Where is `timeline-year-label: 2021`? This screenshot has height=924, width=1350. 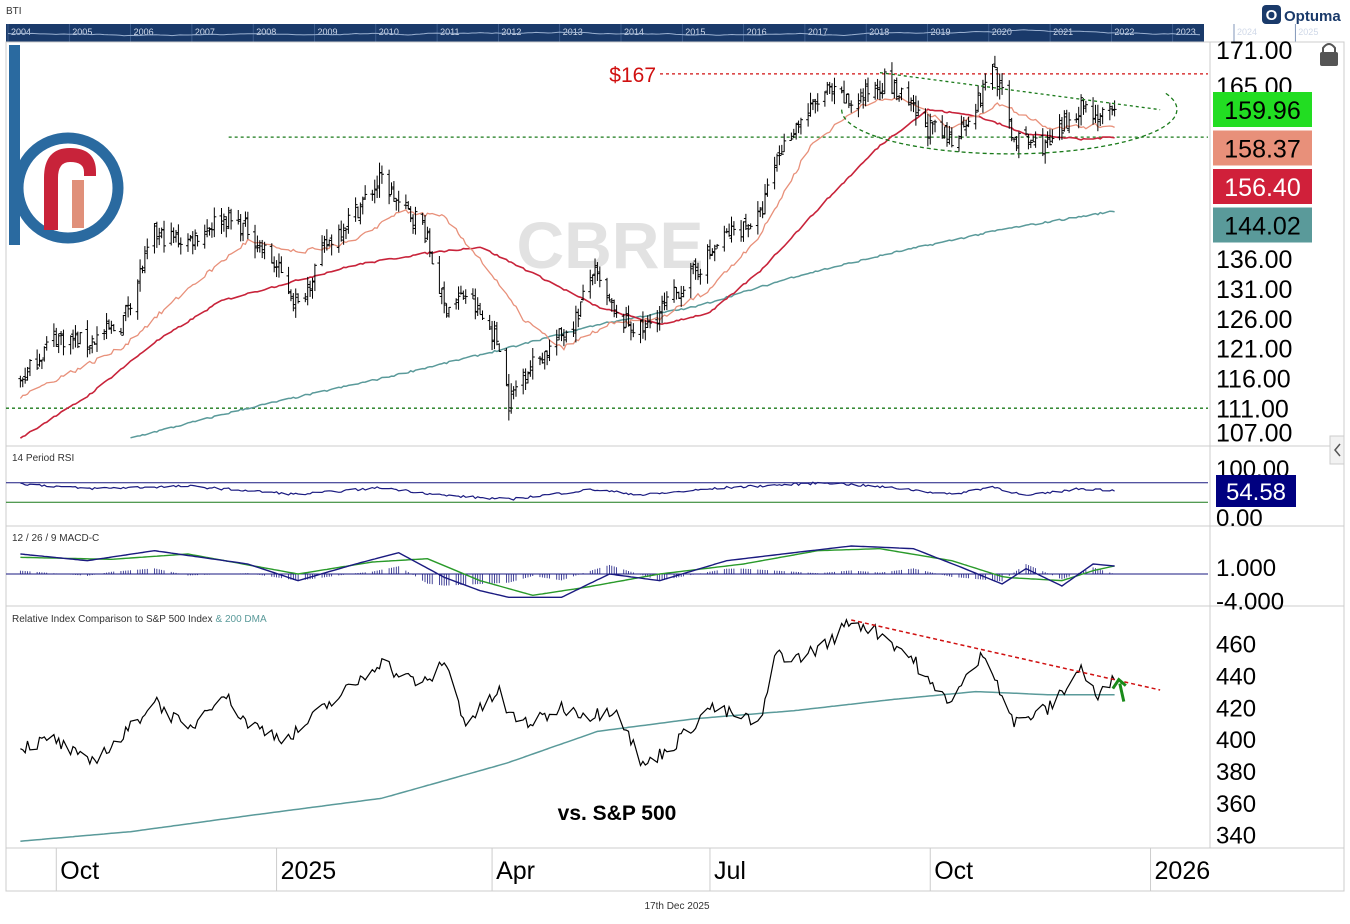 timeline-year-label: 2021 is located at coordinates (1063, 32).